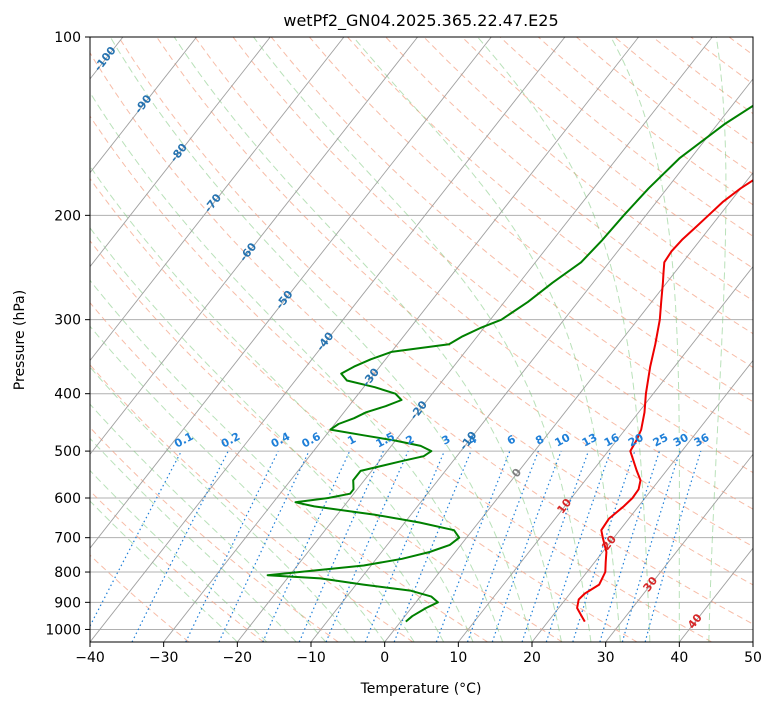  I want to click on x-tick-label: −40, so click(90, 658).